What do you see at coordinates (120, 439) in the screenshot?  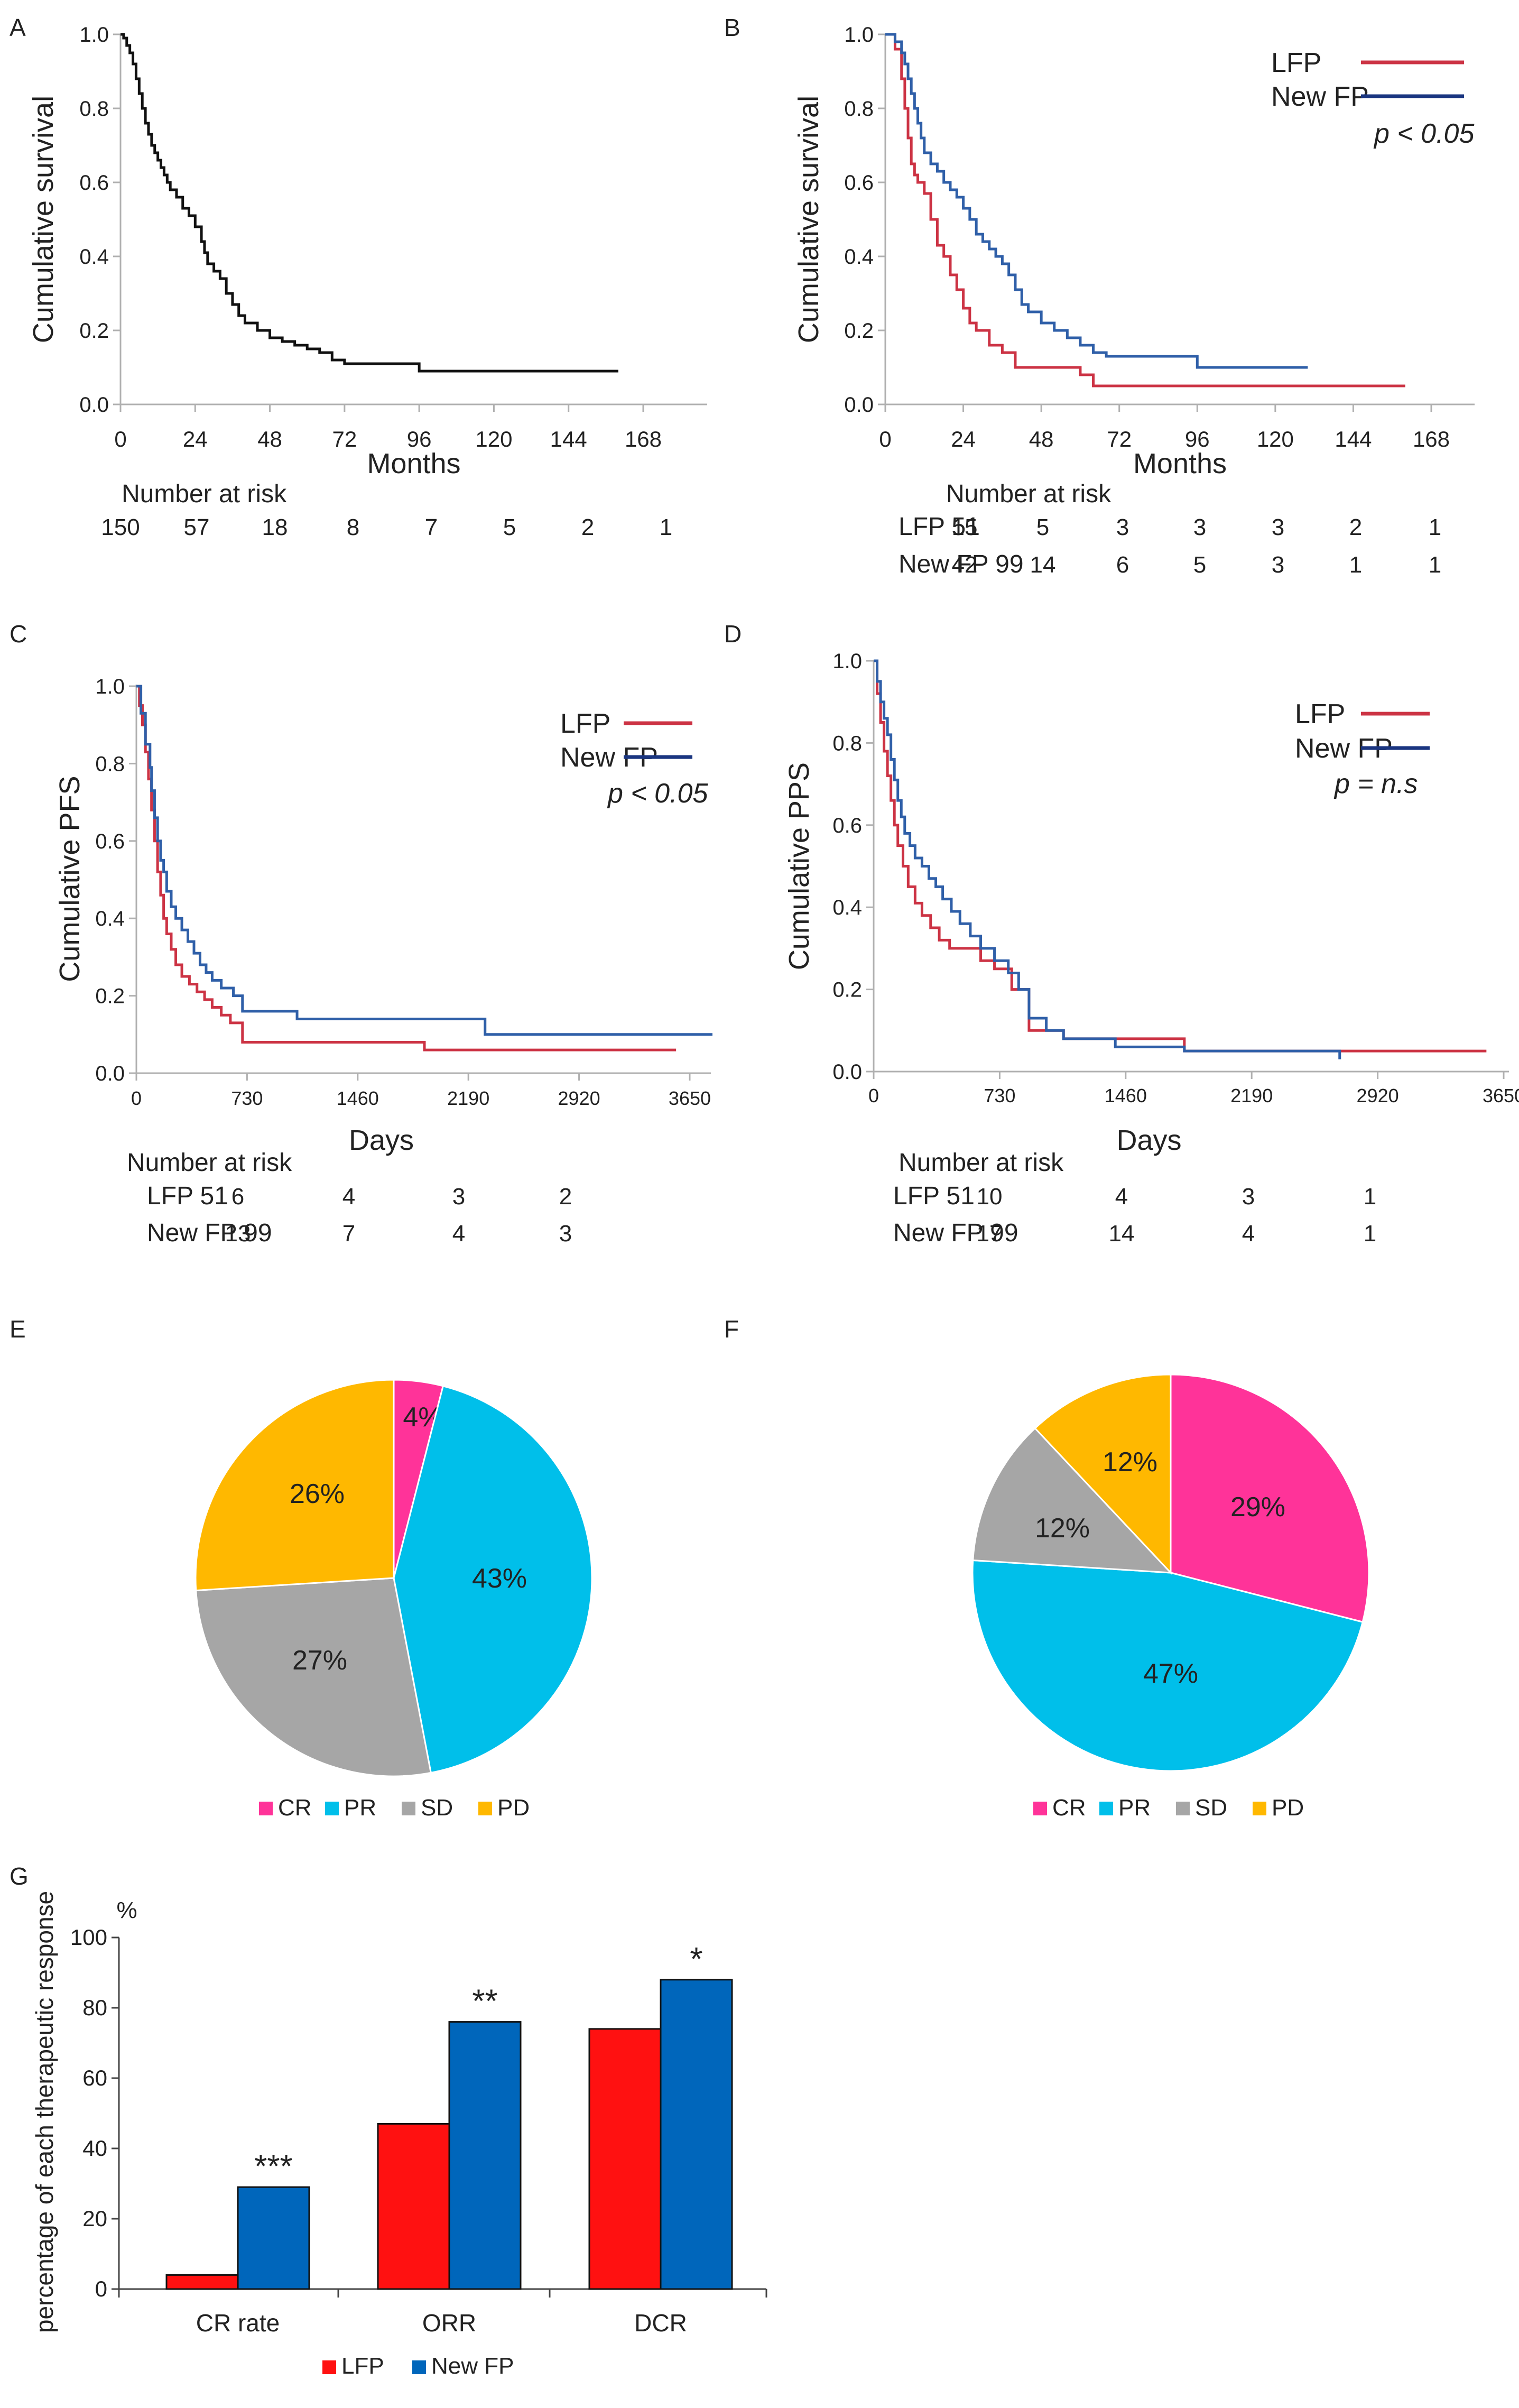 I see `panel-a-x-tick-label: 0` at bounding box center [120, 439].